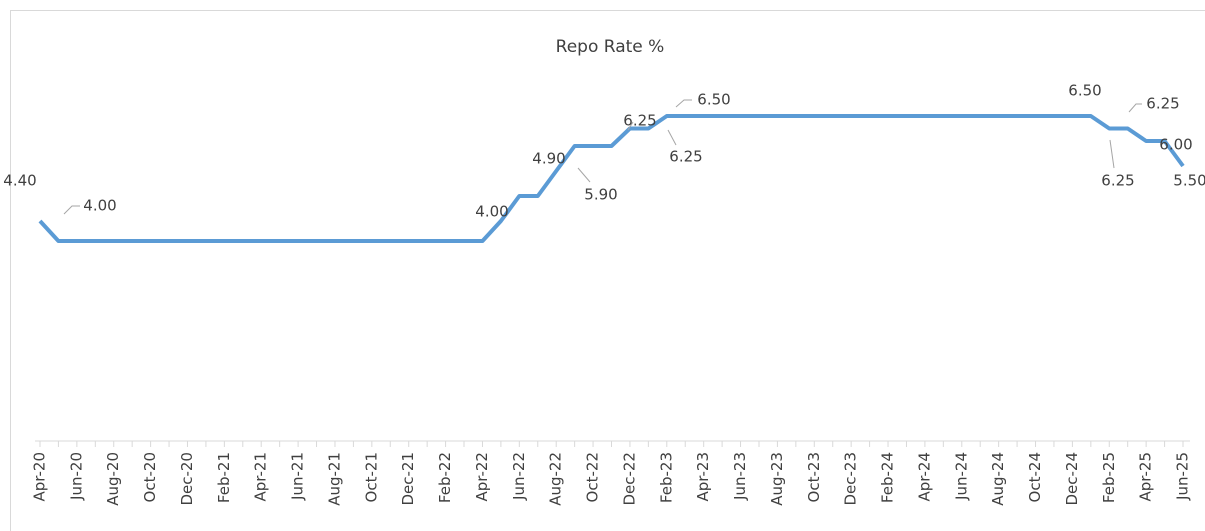 This screenshot has height=531, width=1205. What do you see at coordinates (610, 47) in the screenshot?
I see `chart-title: Repo Rate %` at bounding box center [610, 47].